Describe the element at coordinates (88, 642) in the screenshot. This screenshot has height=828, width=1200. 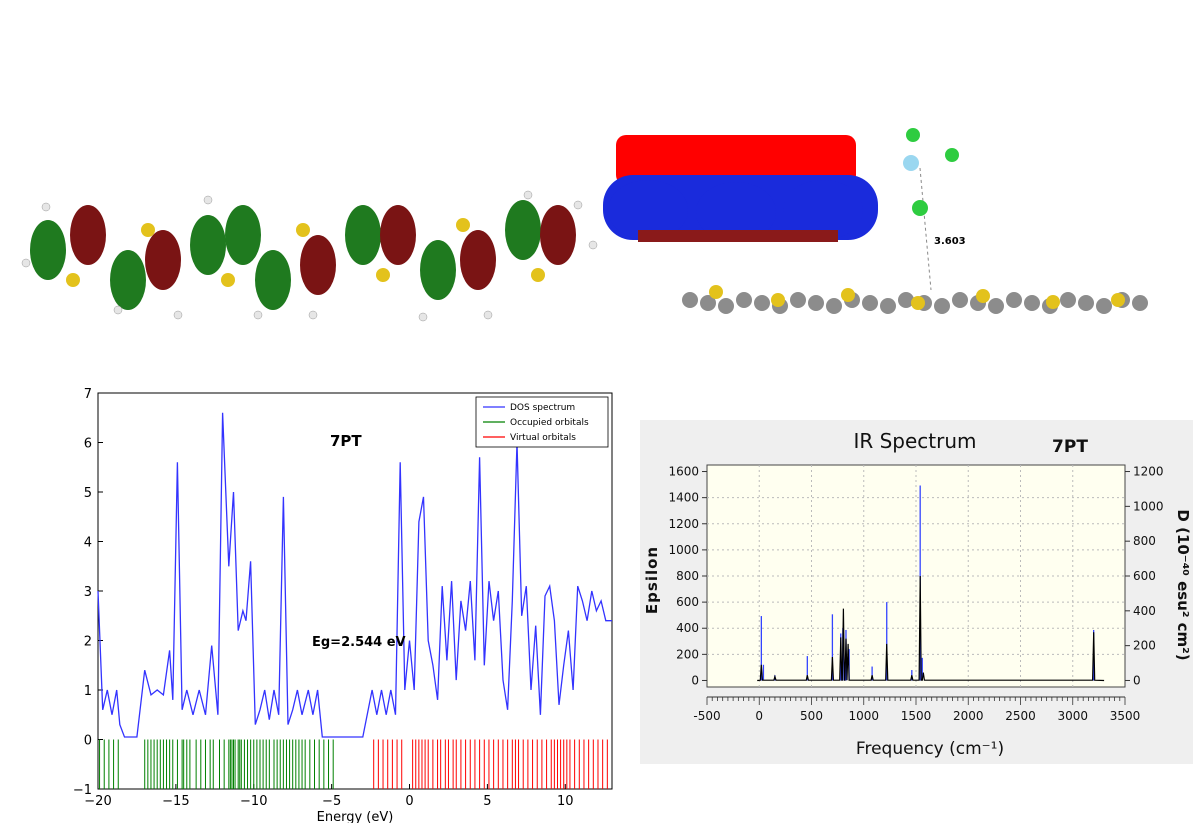
I see `dos-y-tick-label: 2` at that location.